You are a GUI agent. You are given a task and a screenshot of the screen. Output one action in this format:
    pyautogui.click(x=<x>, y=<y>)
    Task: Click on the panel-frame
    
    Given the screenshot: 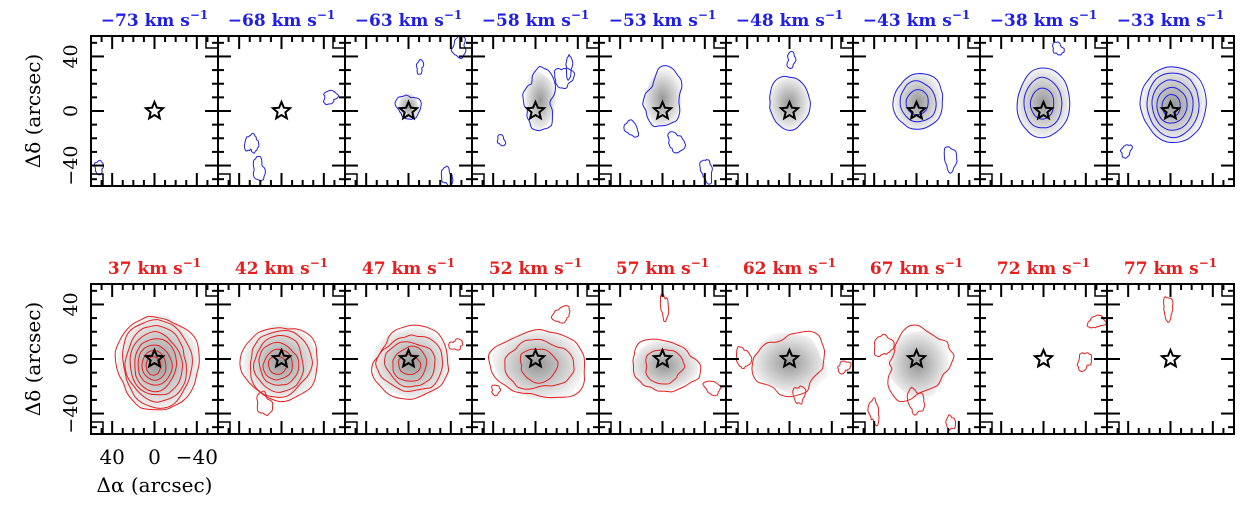 What is the action you would take?
    pyautogui.click(x=1170, y=359)
    